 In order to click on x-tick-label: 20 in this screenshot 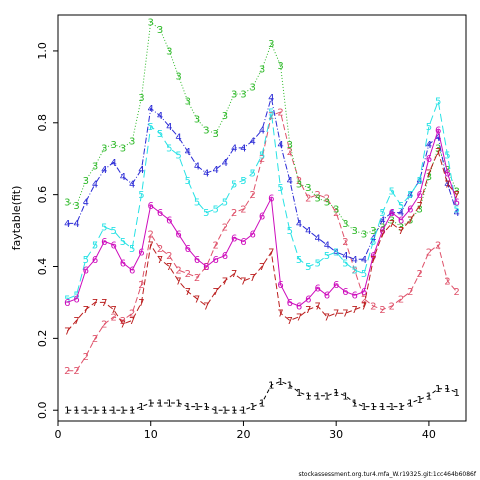, I will do `click(243, 434)`.